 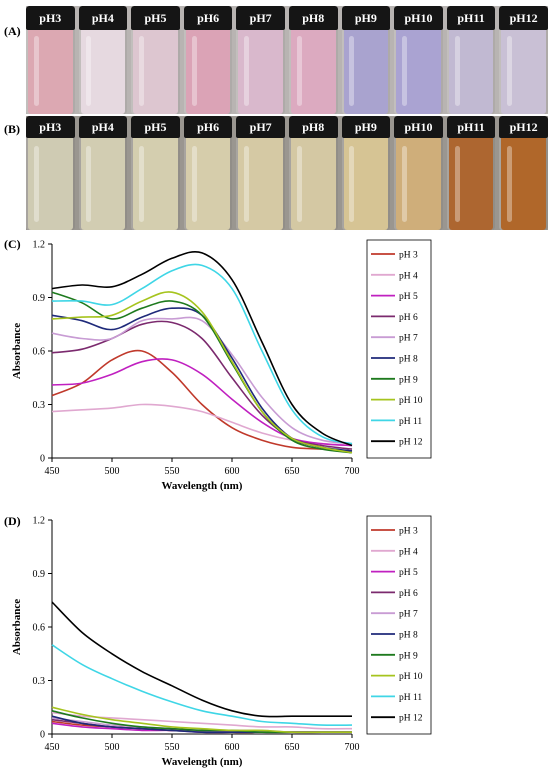 I want to click on vial-vials_a-8: pH11, so click(x=471, y=60).